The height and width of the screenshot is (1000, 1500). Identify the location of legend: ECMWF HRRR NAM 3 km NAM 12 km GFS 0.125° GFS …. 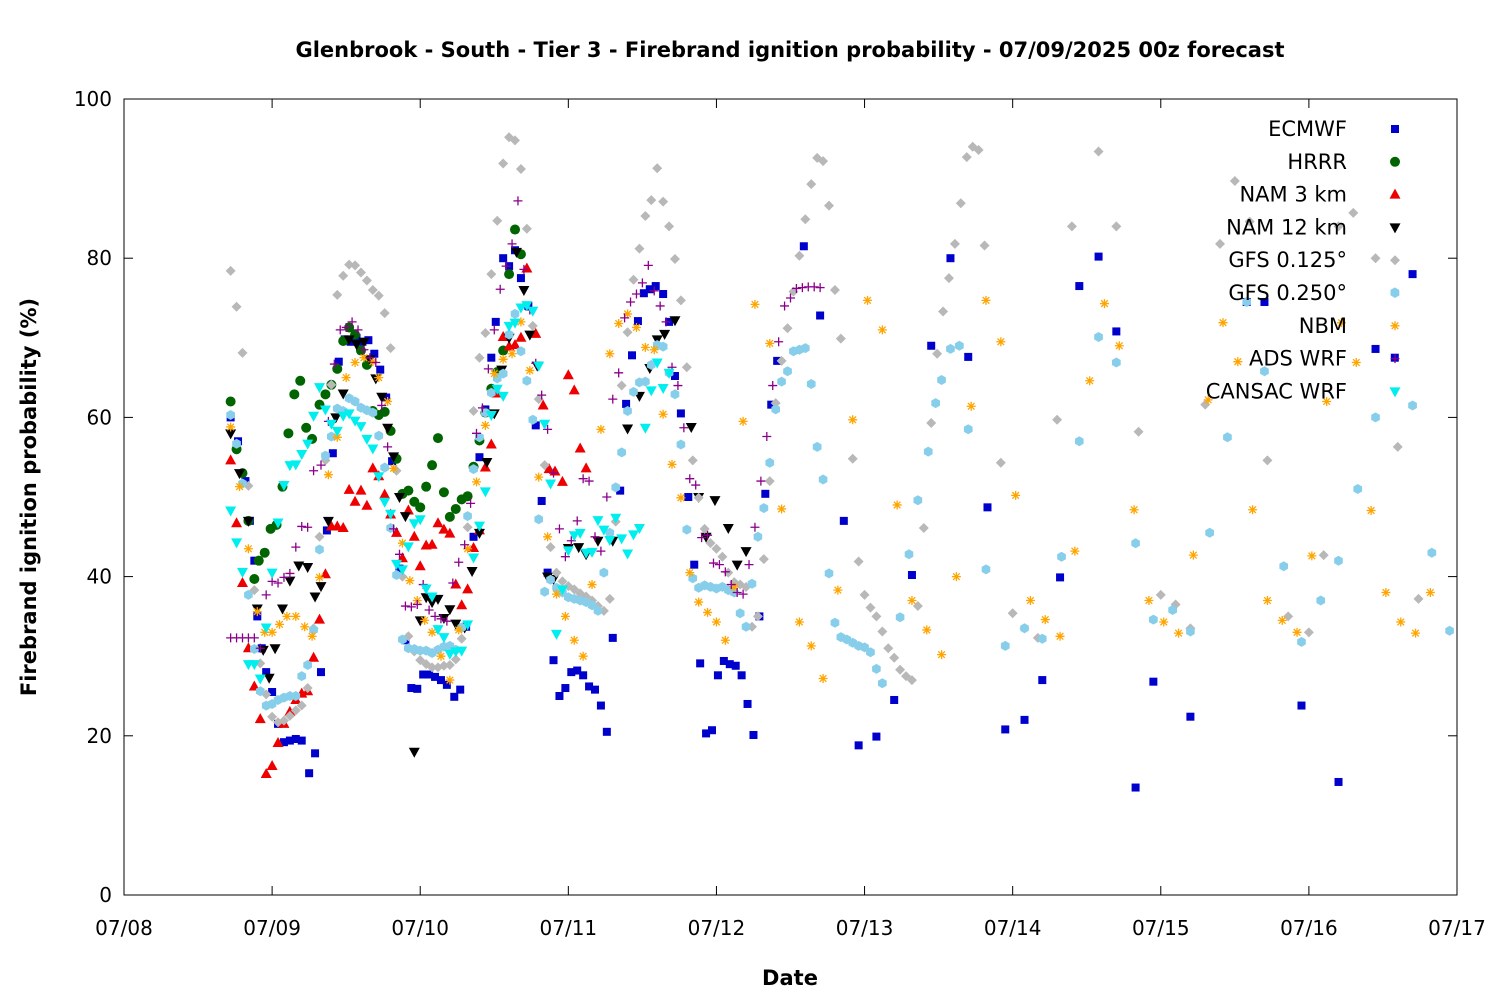
(1303, 260).